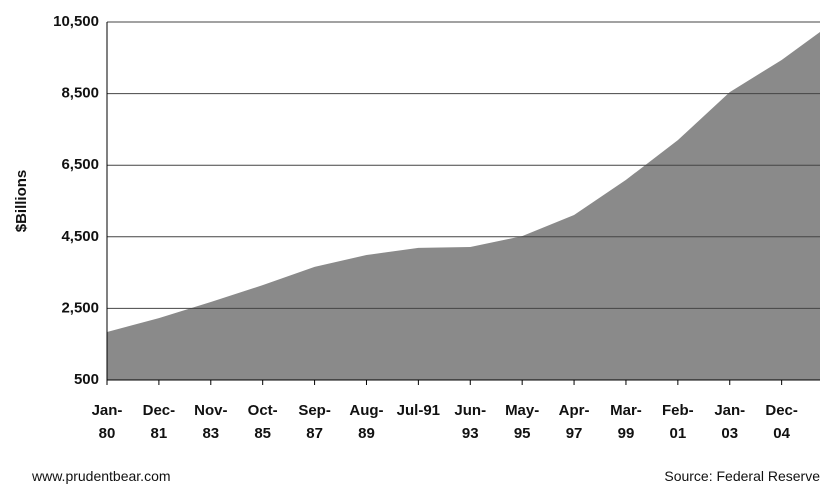 This screenshot has width=826, height=492. I want to click on y-tick-label: 8,500, so click(80, 93).